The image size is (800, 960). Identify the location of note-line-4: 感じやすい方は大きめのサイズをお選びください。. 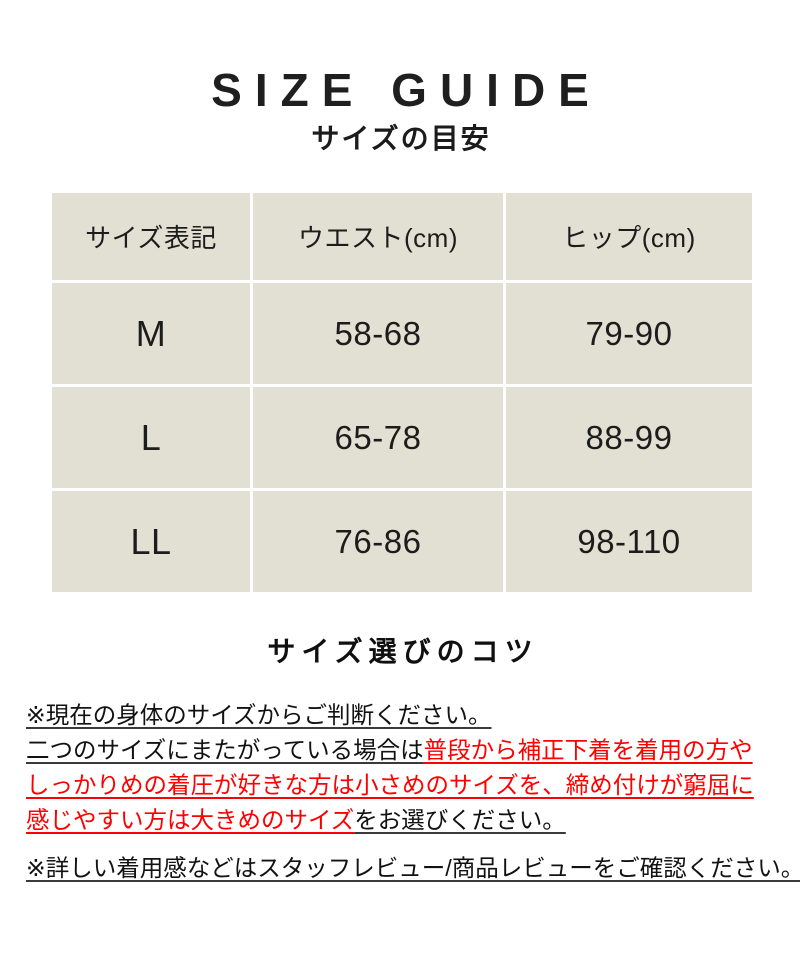
(402, 820).